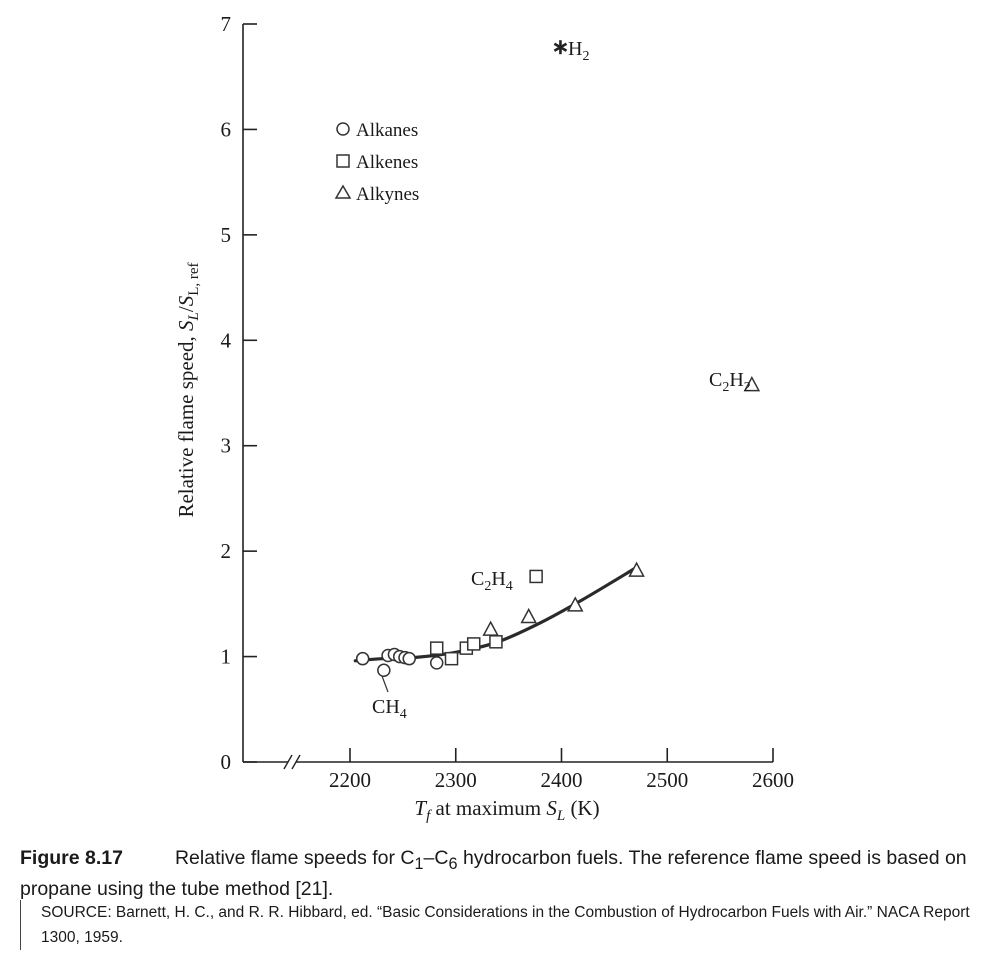 The height and width of the screenshot is (962, 1000). I want to click on y-tick-label: 4, so click(226, 340).